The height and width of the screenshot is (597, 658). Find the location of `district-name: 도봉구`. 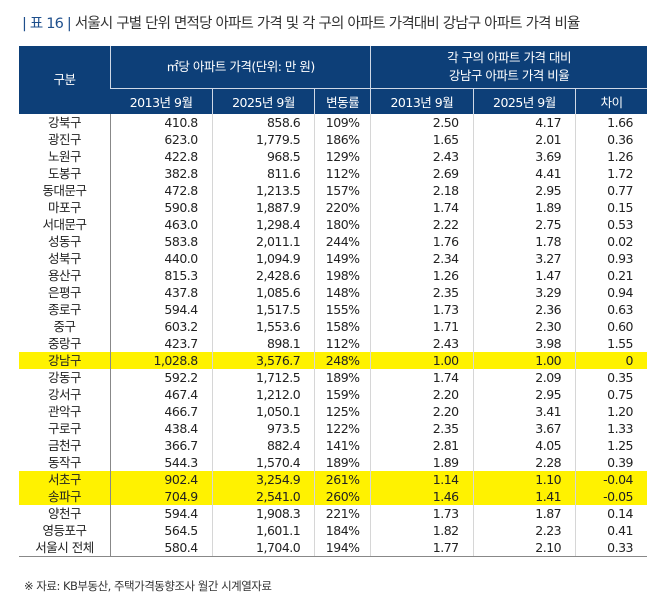

district-name: 도봉구 is located at coordinates (65, 173).